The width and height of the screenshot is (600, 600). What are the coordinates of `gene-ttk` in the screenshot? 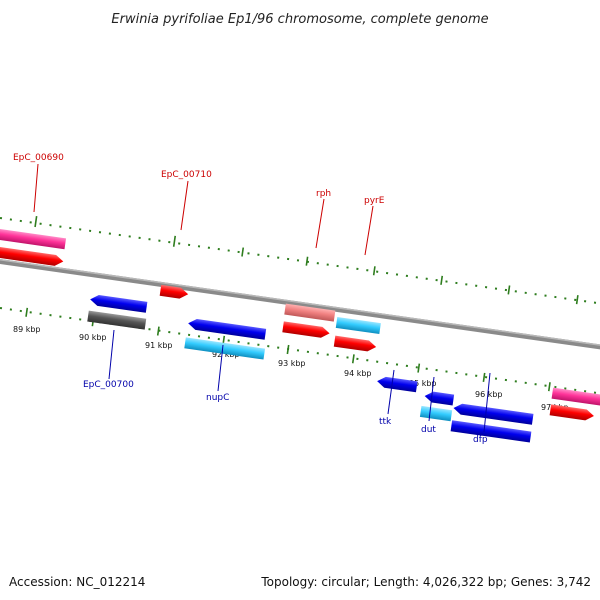 It's located at (397, 384).